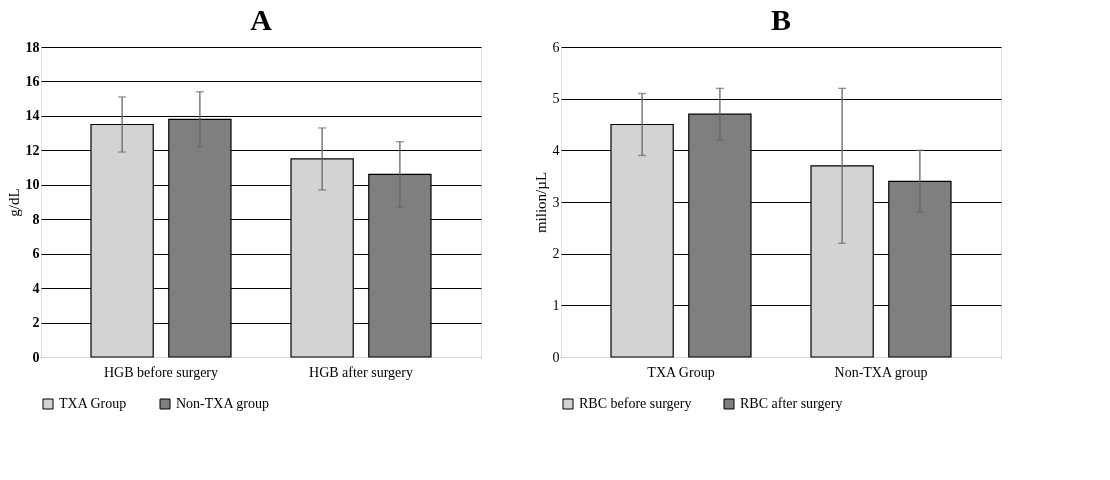 The width and height of the screenshot is (1110, 480). I want to click on legend-label: TXA Group, so click(93, 403).